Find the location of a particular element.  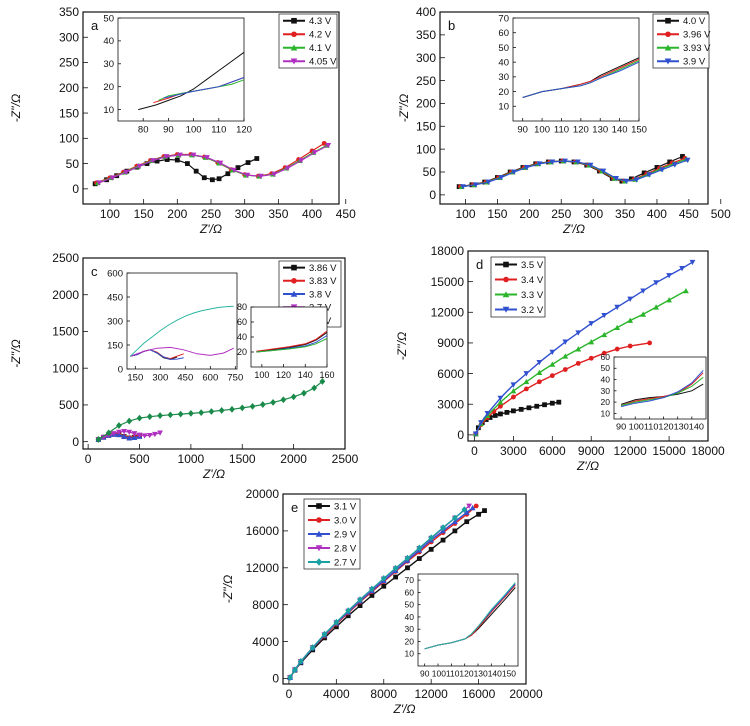

main-ytick-label: 0 is located at coordinates (460, 435).